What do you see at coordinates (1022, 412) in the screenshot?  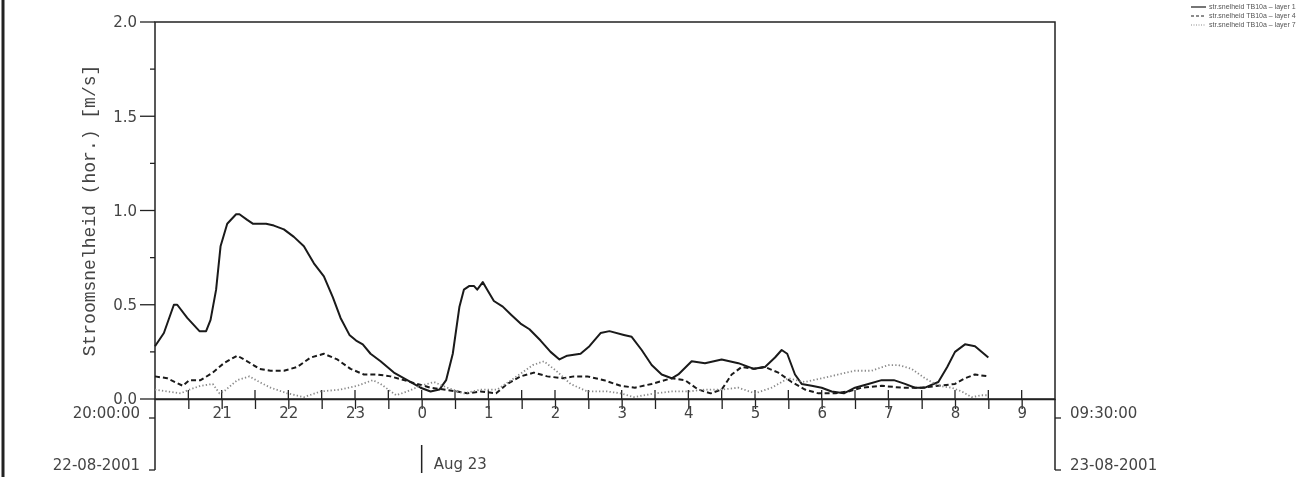 I see `x-tick-label: 9` at bounding box center [1022, 412].